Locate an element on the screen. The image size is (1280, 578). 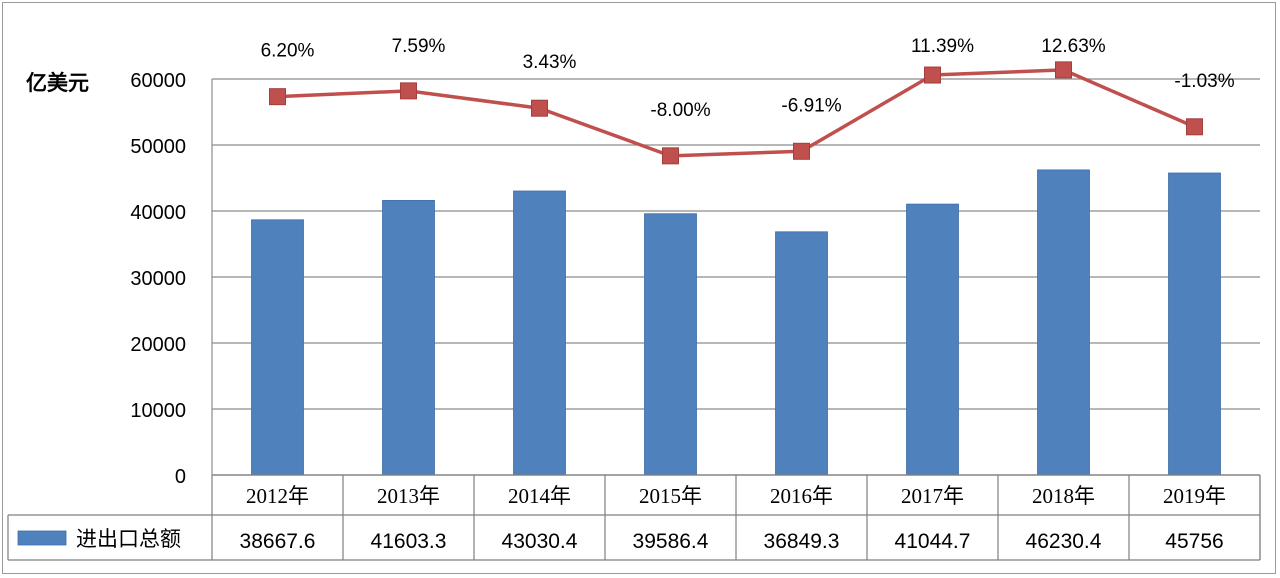
y-tick-label: 0 is located at coordinates (180, 477).